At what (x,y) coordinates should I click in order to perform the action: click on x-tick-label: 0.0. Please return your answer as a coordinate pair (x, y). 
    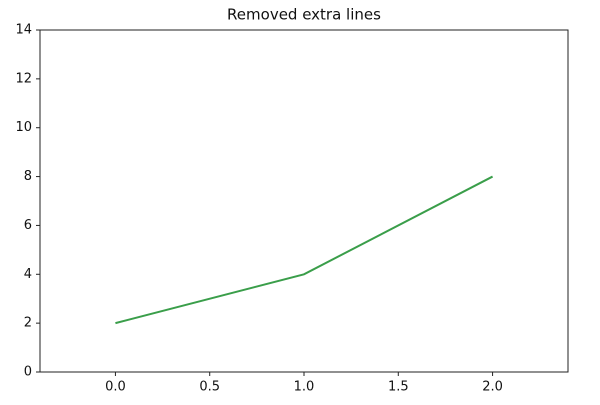
    Looking at the image, I should click on (115, 387).